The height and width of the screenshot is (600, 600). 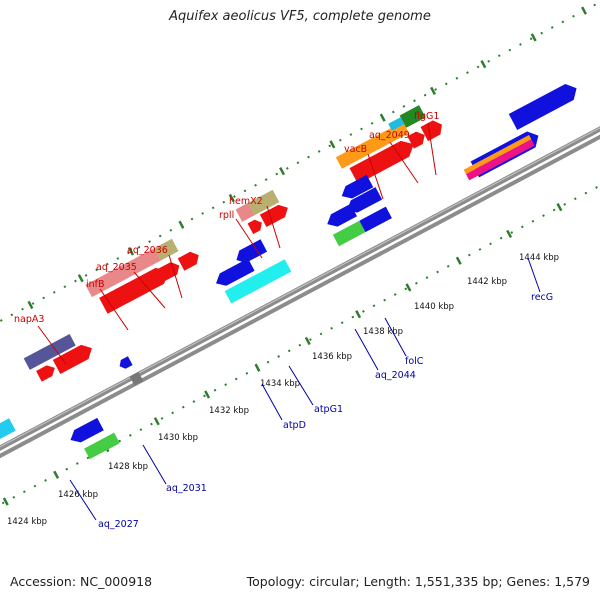 I want to click on gene-label-atpg1: atpG1, so click(x=328, y=409).